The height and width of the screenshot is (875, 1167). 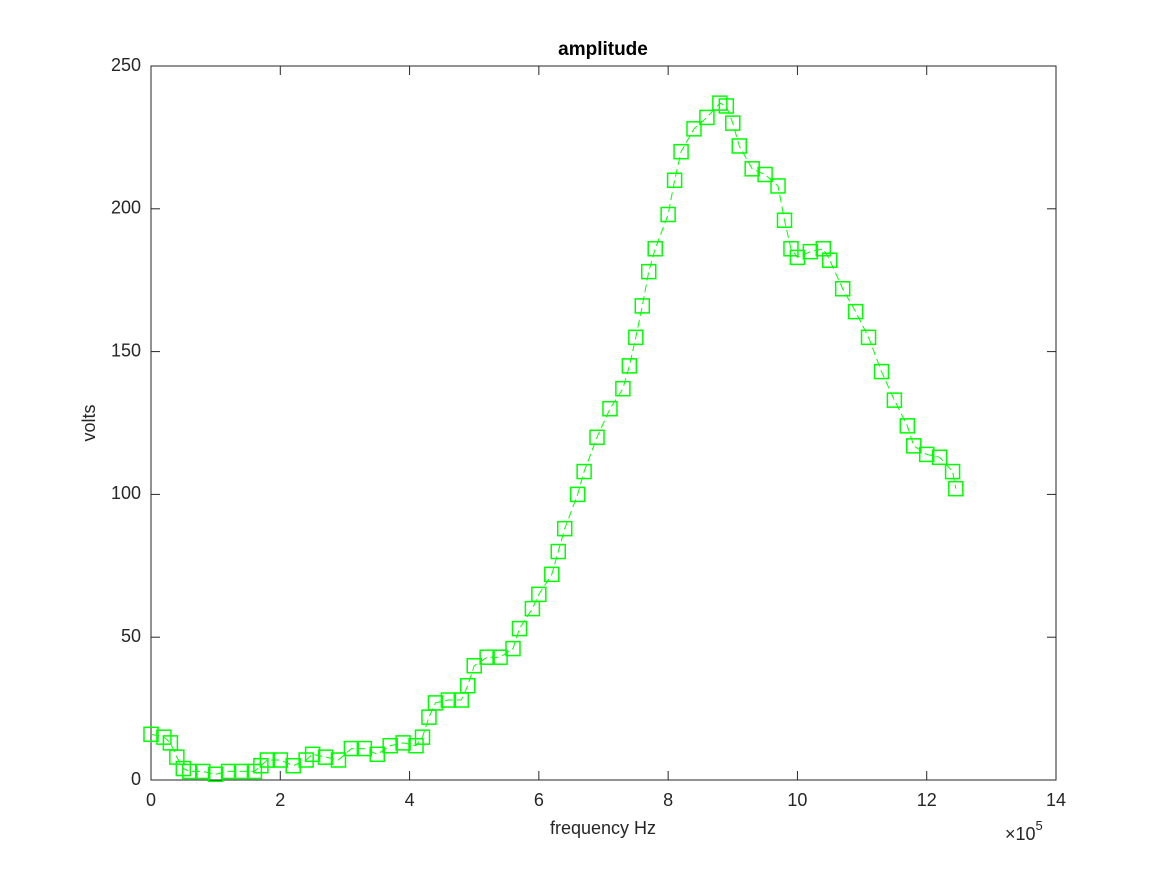 I want to click on x-multiplier: ×10⁵, so click(x=1024, y=830).